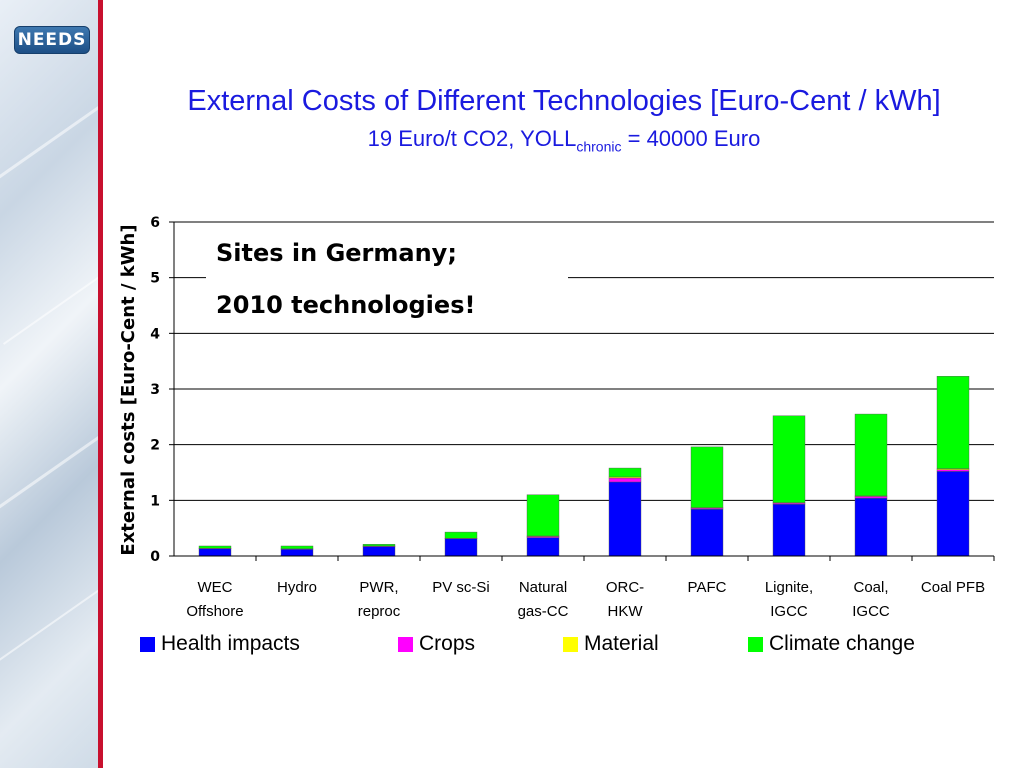  I want to click on legend-label: Climate change, so click(842, 643).